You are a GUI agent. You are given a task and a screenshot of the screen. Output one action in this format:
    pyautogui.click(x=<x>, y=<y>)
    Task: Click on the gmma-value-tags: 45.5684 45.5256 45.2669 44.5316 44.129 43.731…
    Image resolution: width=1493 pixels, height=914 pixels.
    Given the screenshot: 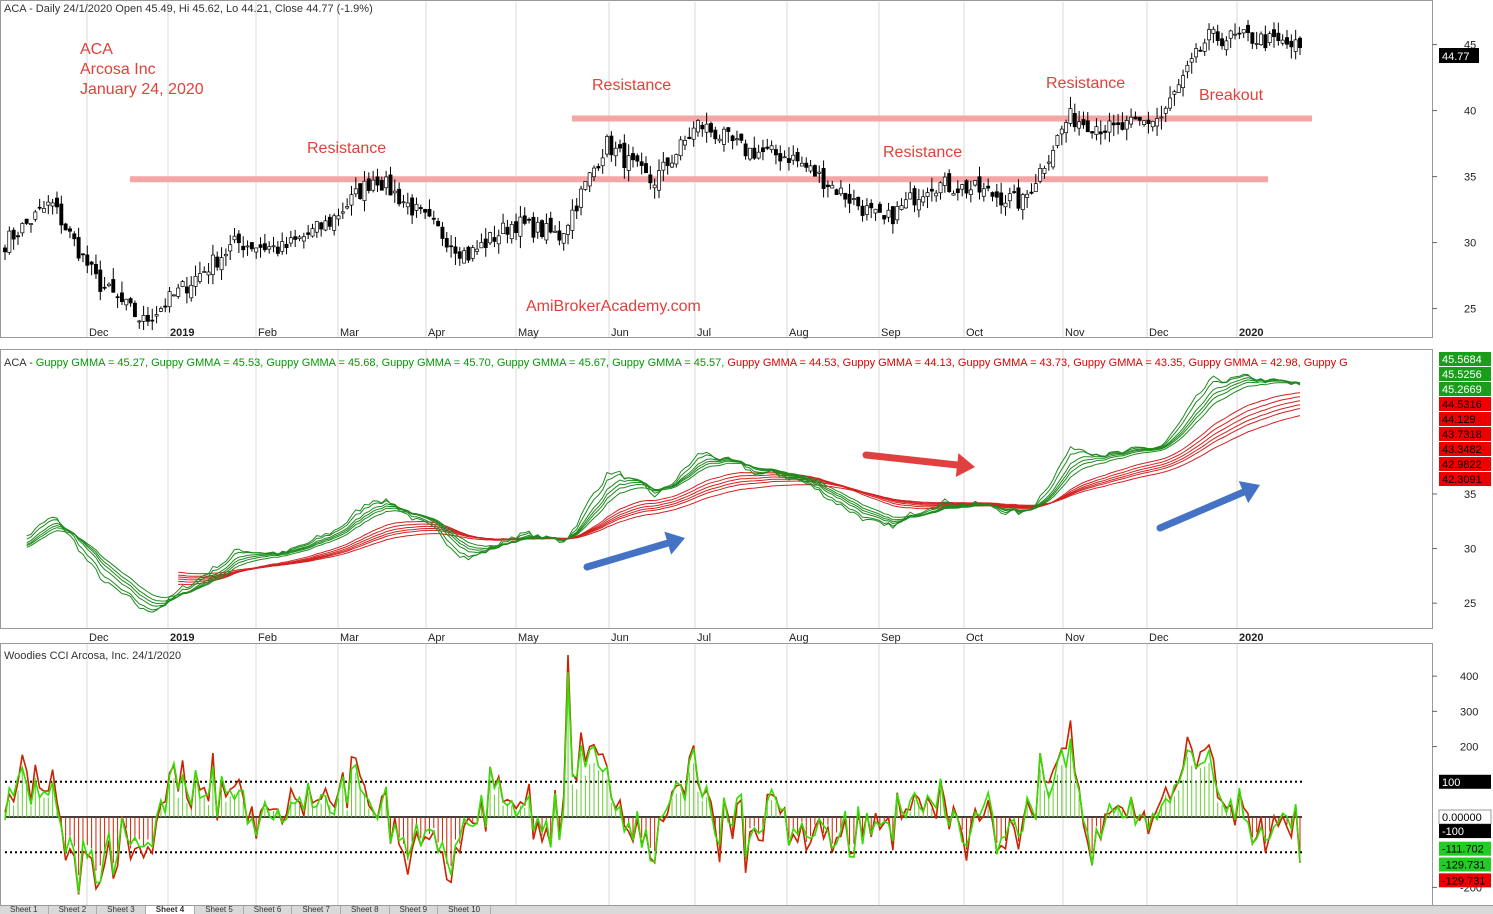 What is the action you would take?
    pyautogui.click(x=1465, y=419)
    